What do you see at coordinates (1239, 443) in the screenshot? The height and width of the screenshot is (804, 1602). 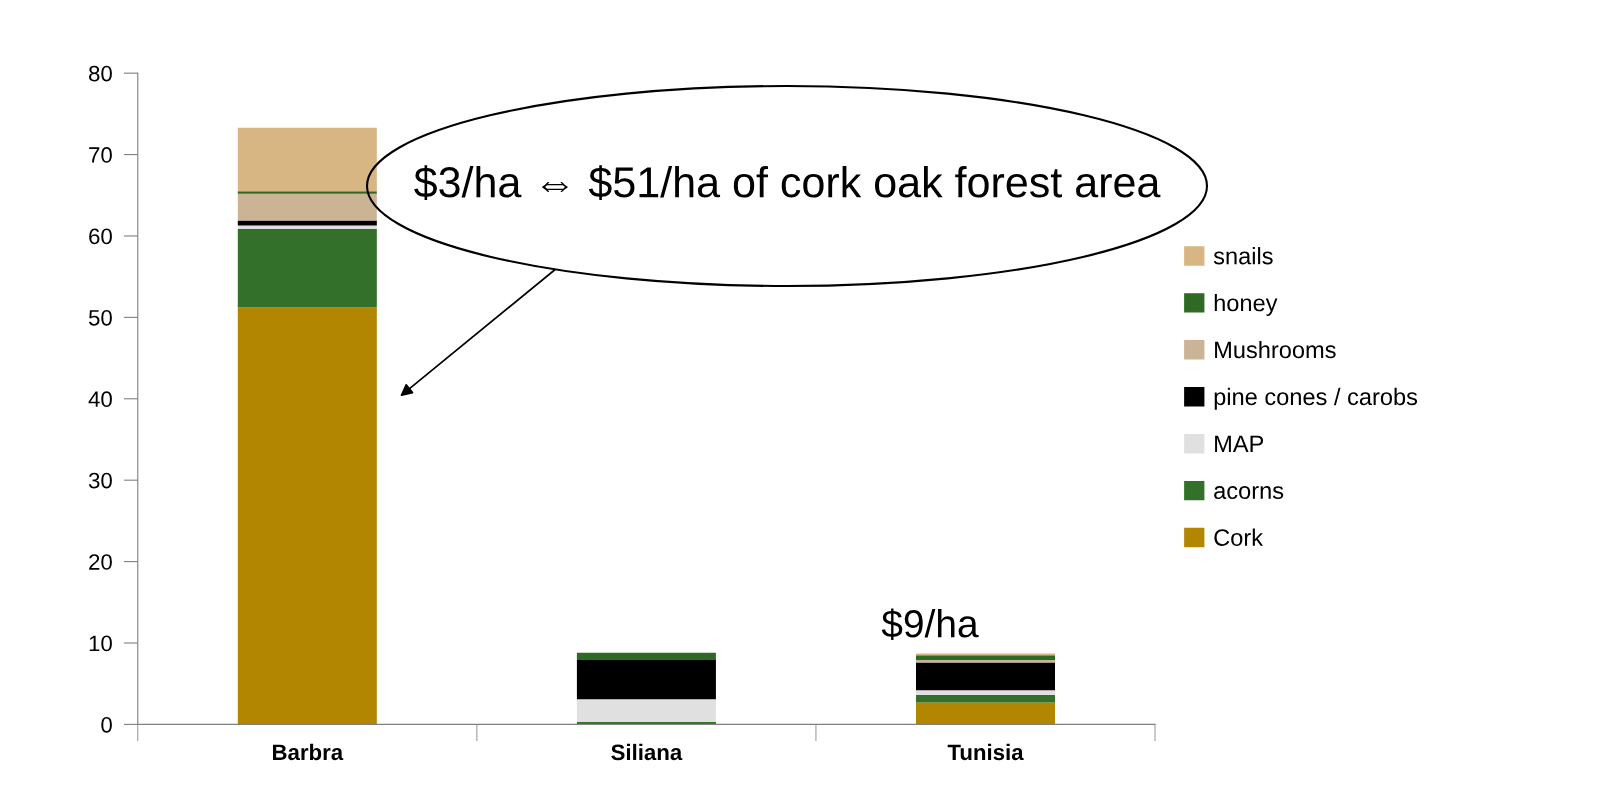 I see `legend-label: MAP` at bounding box center [1239, 443].